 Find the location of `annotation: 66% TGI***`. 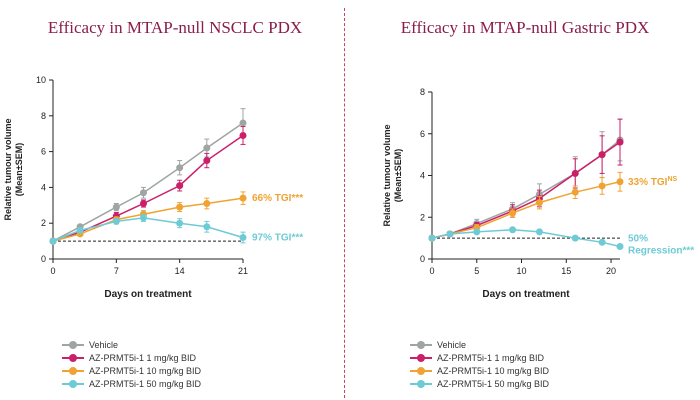

annotation: 66% TGI*** is located at coordinates (277, 198).